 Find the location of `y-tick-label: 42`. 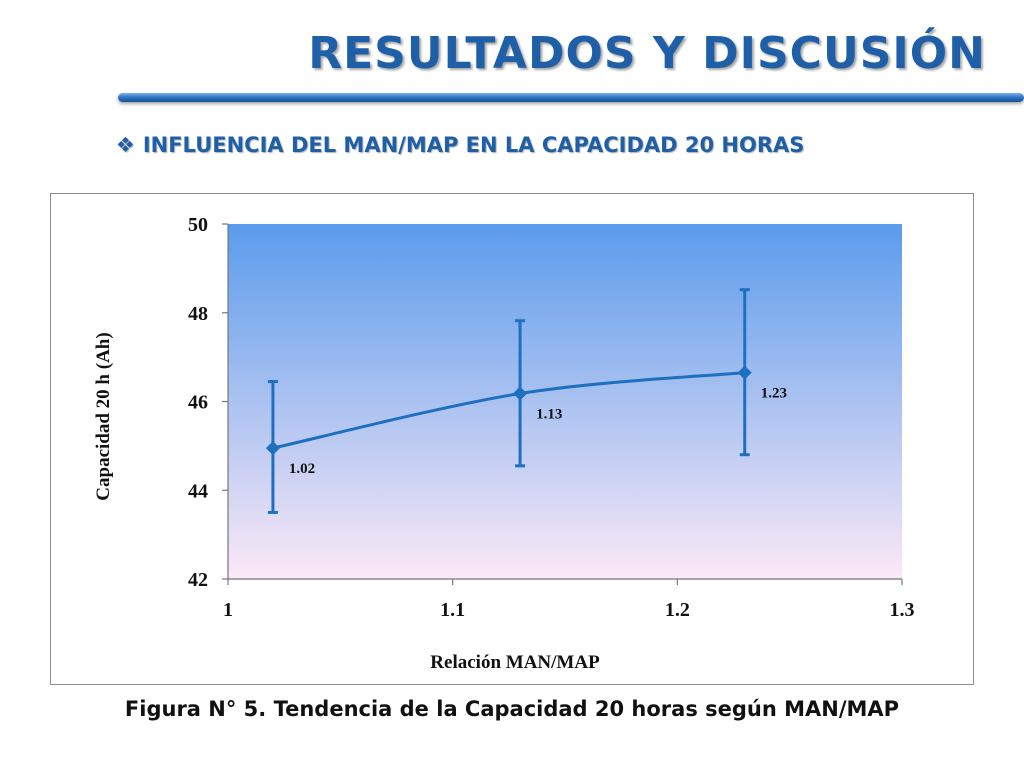

y-tick-label: 42 is located at coordinates (198, 580).